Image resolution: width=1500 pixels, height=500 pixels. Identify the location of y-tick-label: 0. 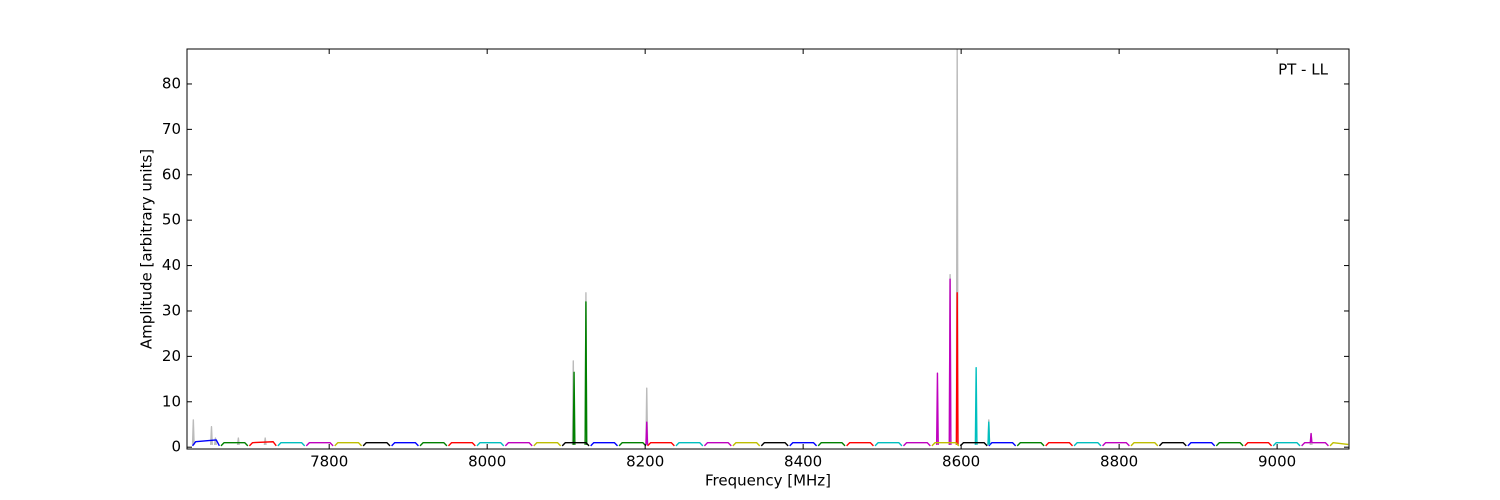
(176, 447).